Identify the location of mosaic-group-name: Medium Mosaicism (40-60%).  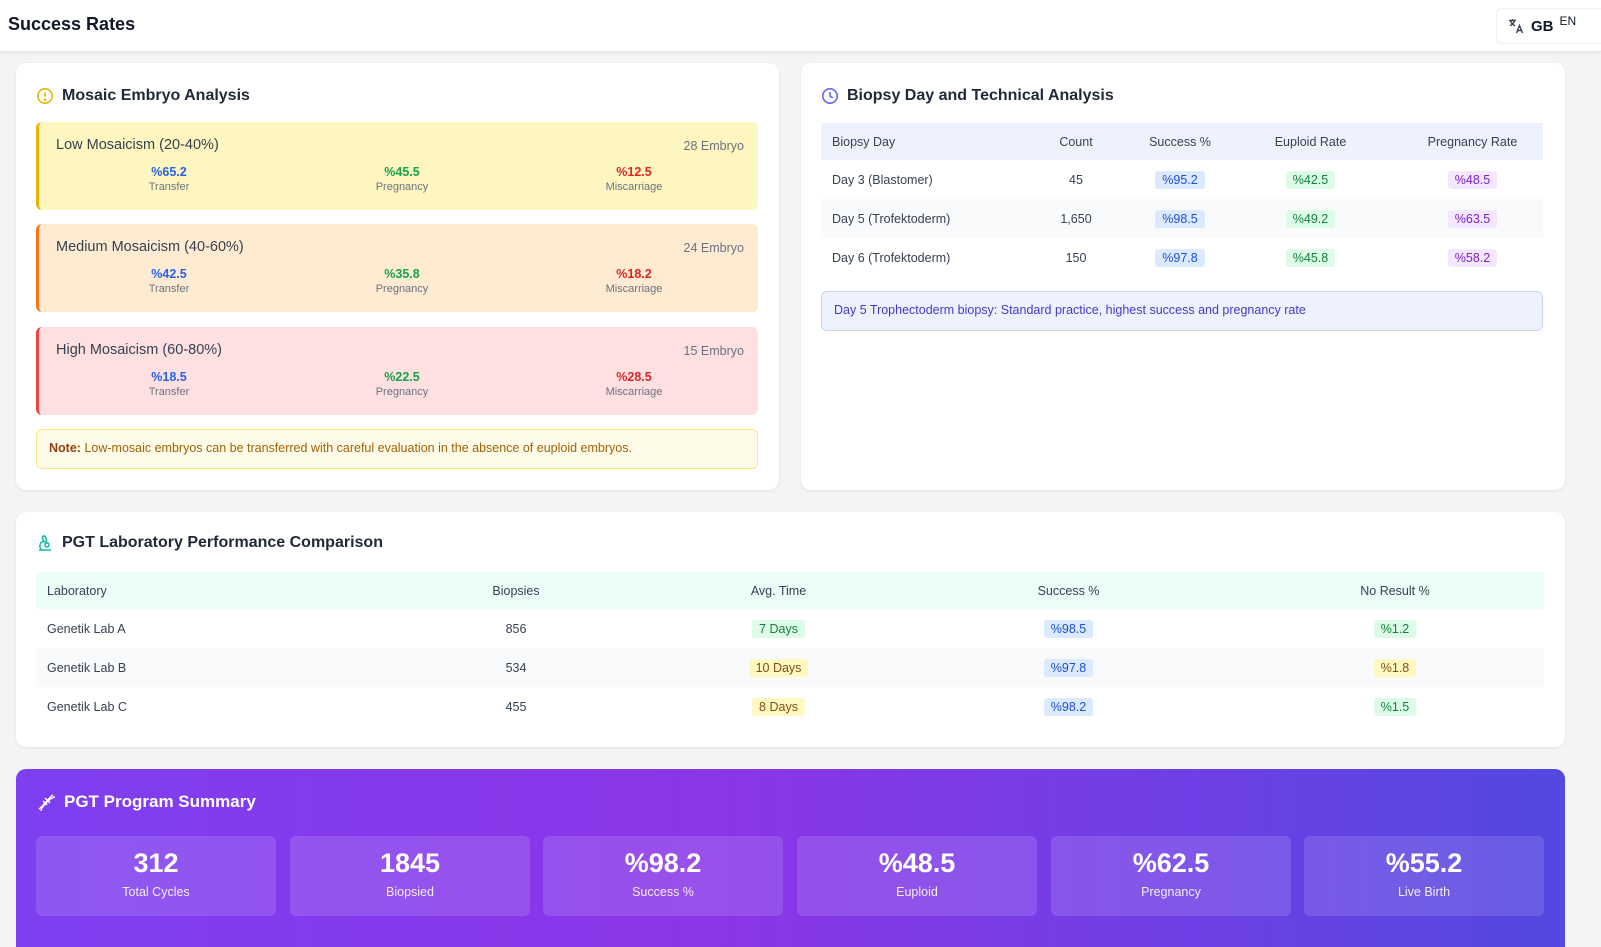
(150, 247).